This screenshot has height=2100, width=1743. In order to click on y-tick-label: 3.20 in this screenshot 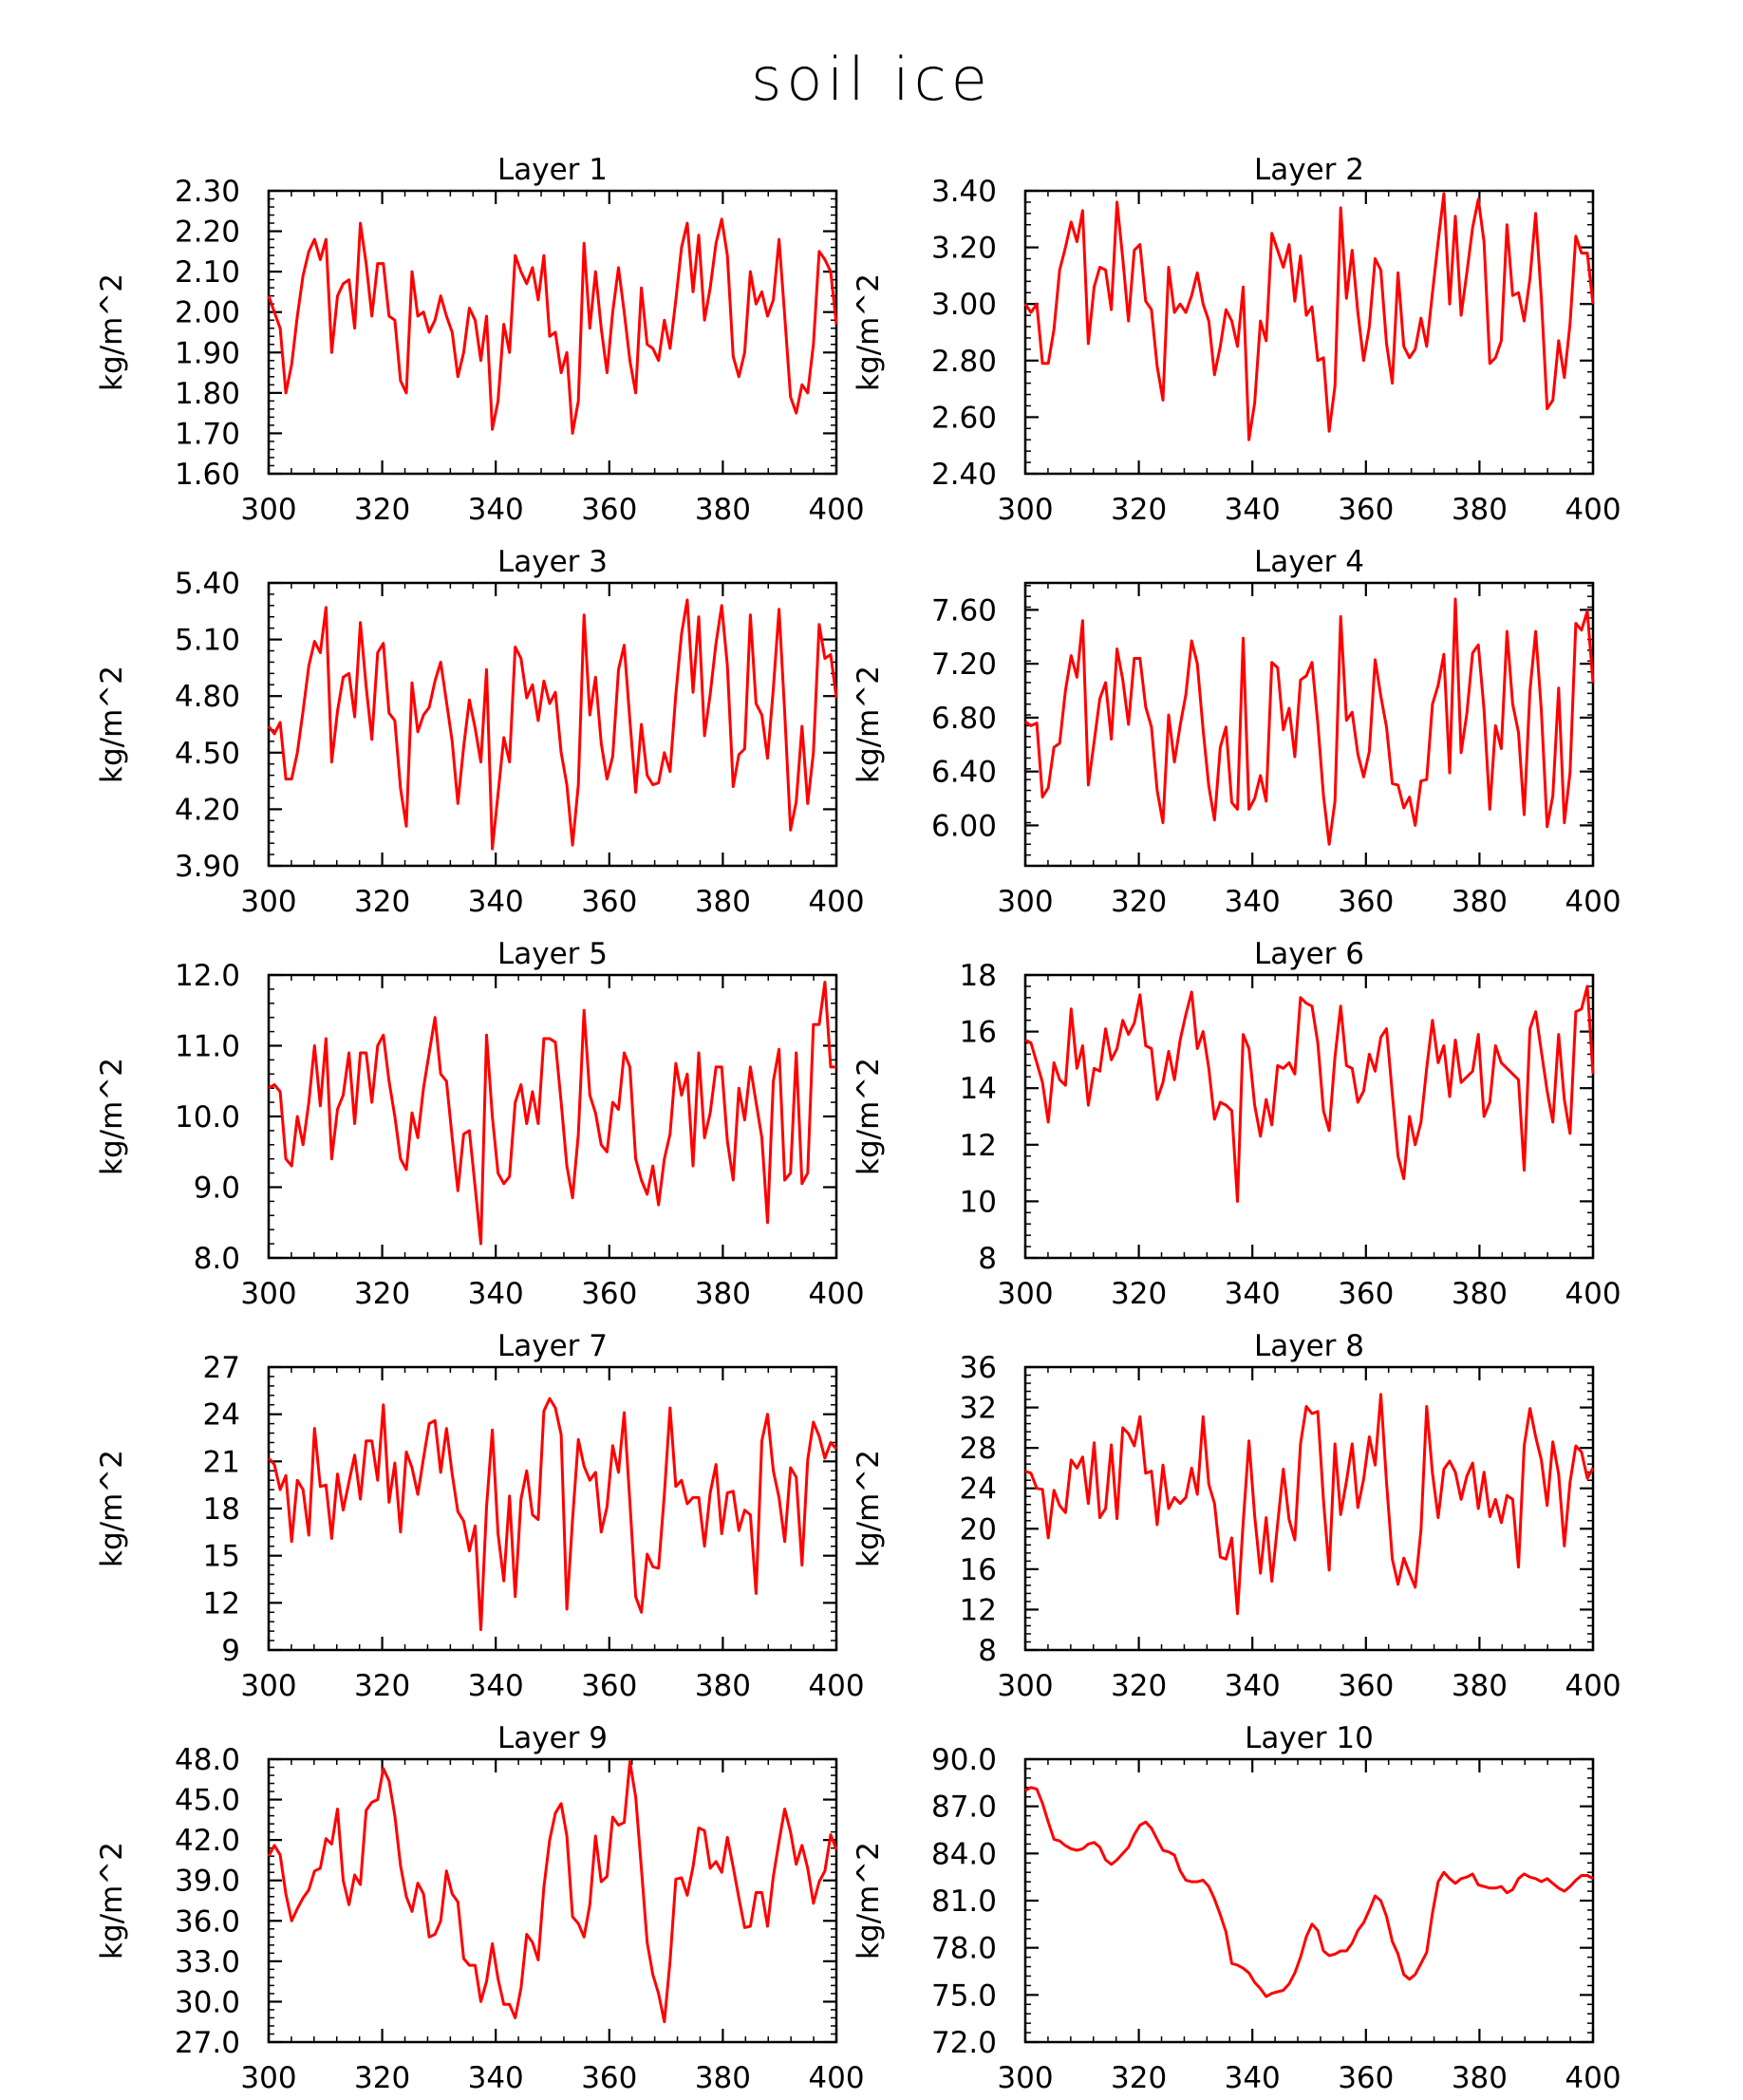, I will do `click(964, 249)`.